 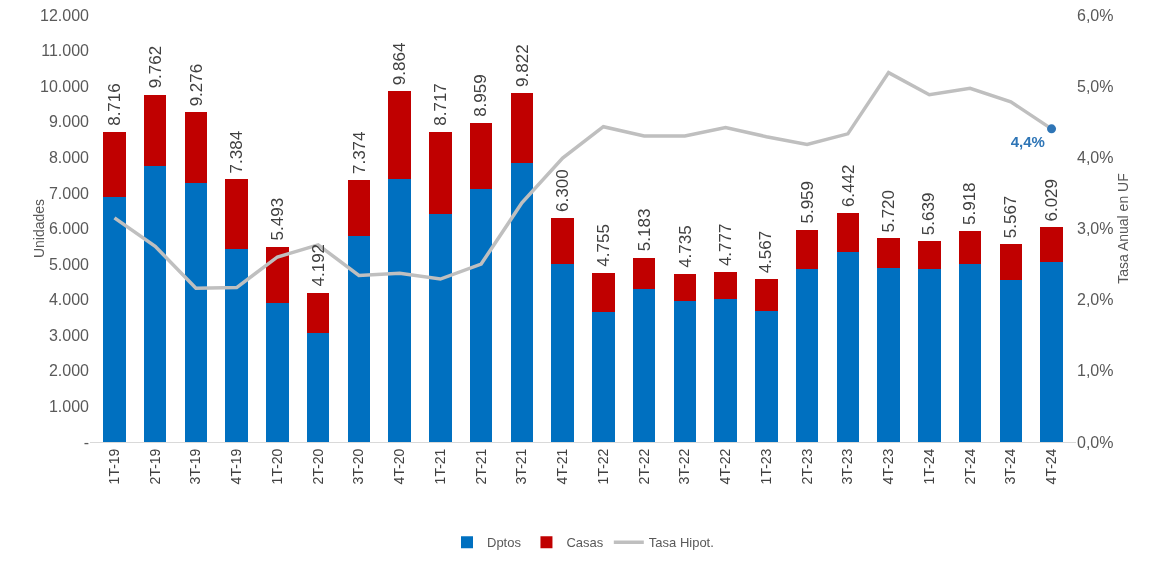 What do you see at coordinates (69, 335) in the screenshot?
I see `y-tick-label: 3.000` at bounding box center [69, 335].